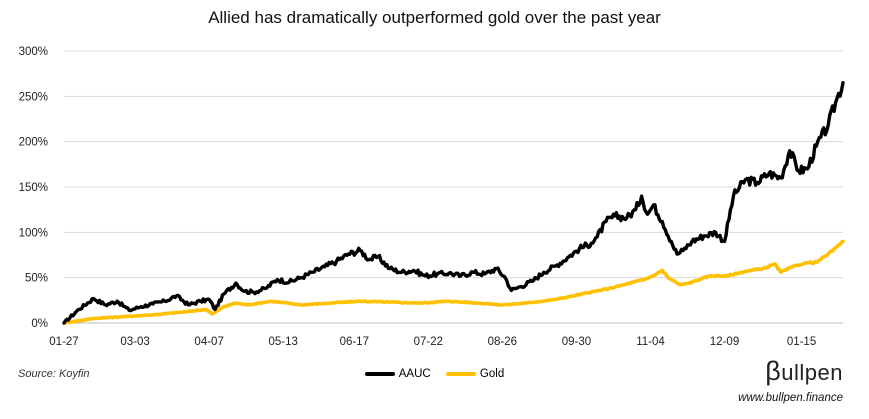 The width and height of the screenshot is (869, 419). I want to click on x-tick-label: 03-03, so click(134, 342).